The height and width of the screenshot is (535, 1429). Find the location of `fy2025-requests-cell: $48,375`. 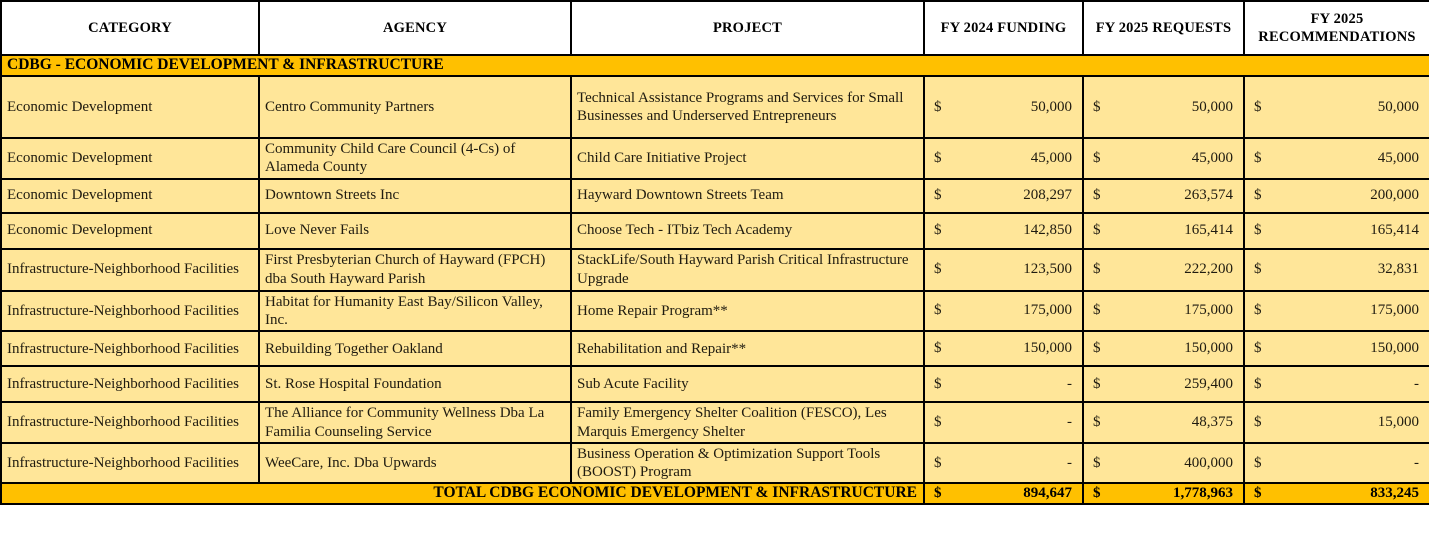

fy2025-requests-cell: $48,375 is located at coordinates (1163, 422).